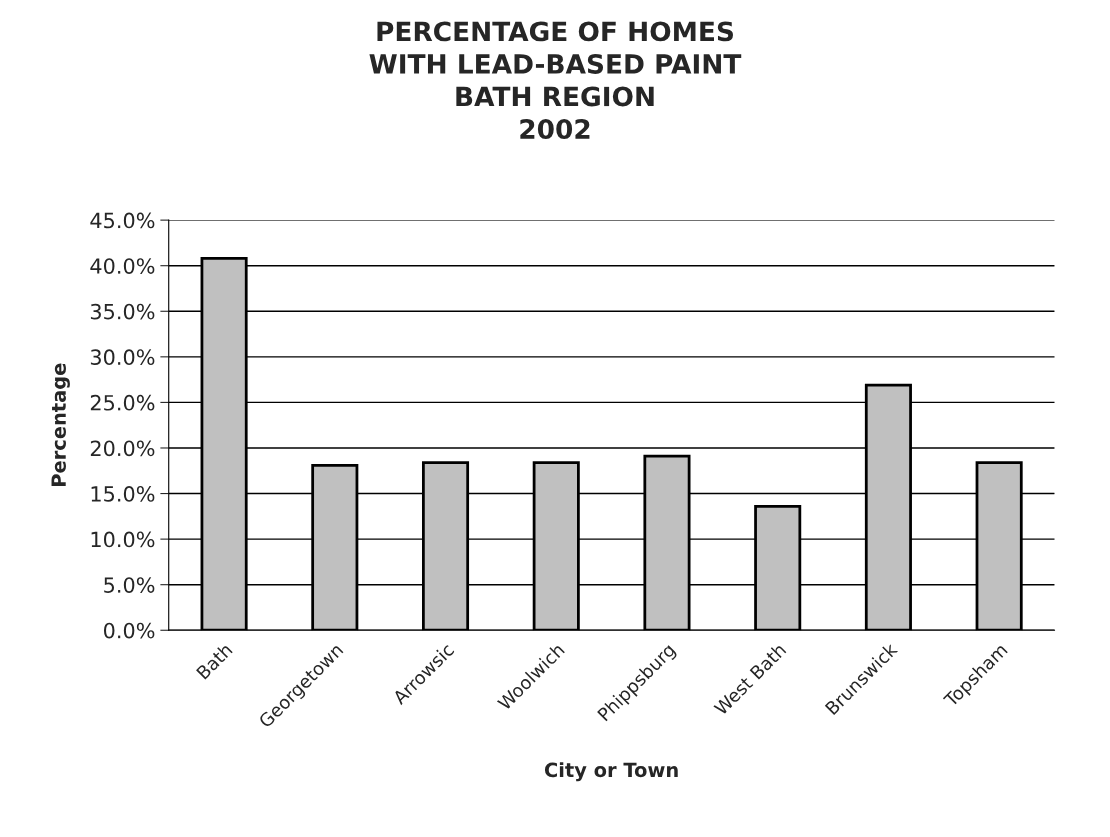  Describe the element at coordinates (122, 357) in the screenshot. I see `y-tick-label: 30.0%` at that location.